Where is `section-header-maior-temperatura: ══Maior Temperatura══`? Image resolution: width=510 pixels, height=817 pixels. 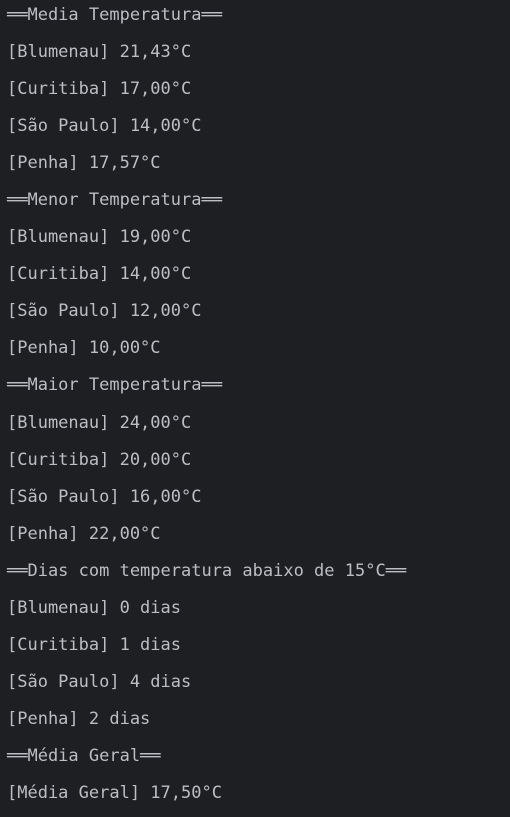 section-header-maior-temperatura: ══Maior Temperatura══ is located at coordinates (114, 385).